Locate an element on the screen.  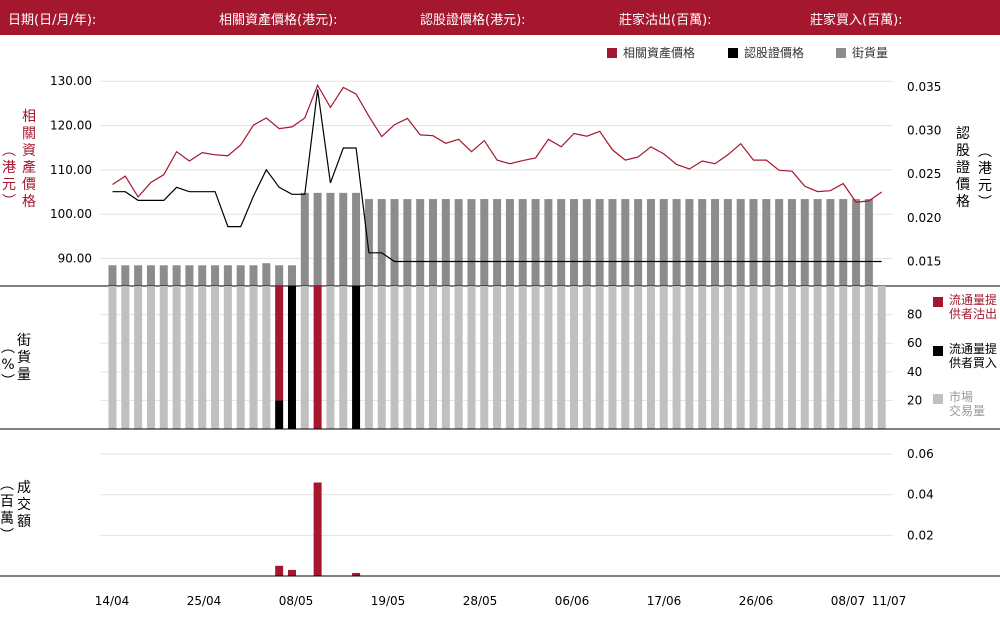
legend-asset: 相關資產價格 is located at coordinates (651, 52).